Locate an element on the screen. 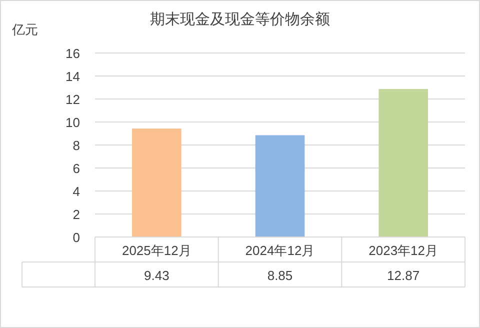  y-tick-label: 8 is located at coordinates (76, 145).